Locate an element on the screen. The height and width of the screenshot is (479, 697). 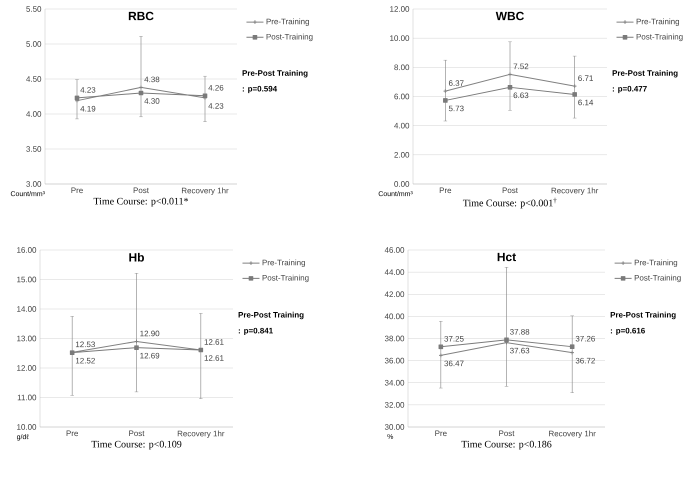
chart-title: Hb is located at coordinates (136, 257).